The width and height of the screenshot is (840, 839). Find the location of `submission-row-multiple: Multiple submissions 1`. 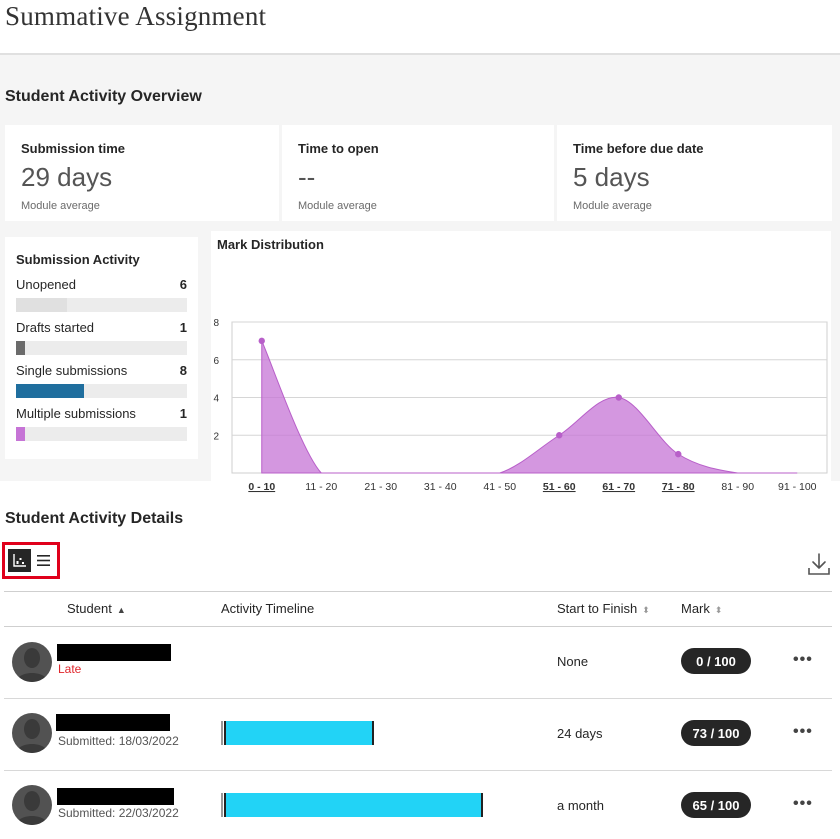

submission-row-multiple: Multiple submissions 1 is located at coordinates (101, 426).